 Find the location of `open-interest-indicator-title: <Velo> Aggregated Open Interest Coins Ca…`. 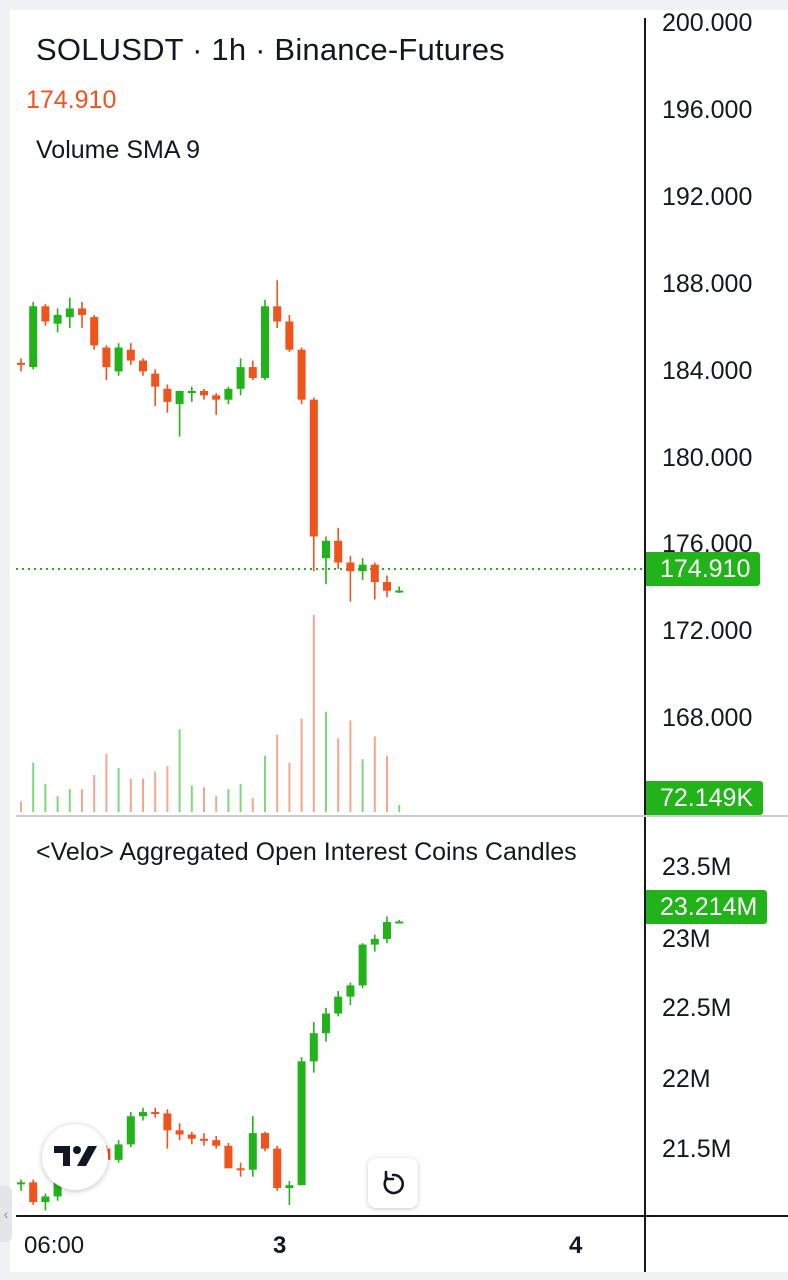

open-interest-indicator-title: <Velo> Aggregated Open Interest Coins Ca… is located at coordinates (306, 852).